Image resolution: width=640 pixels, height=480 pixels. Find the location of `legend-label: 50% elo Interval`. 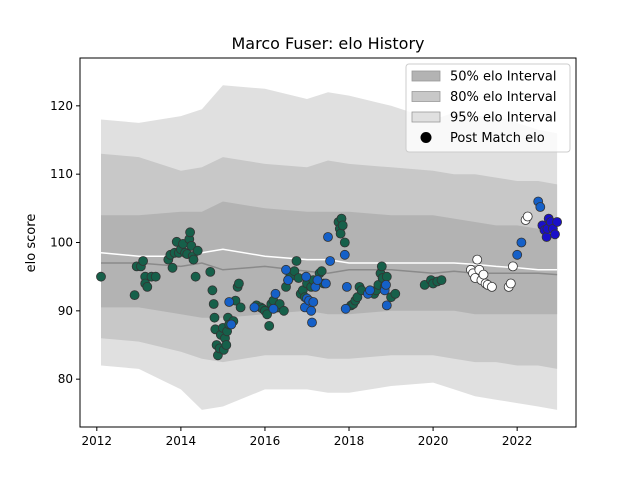

legend-label: 50% elo Interval is located at coordinates (503, 77).